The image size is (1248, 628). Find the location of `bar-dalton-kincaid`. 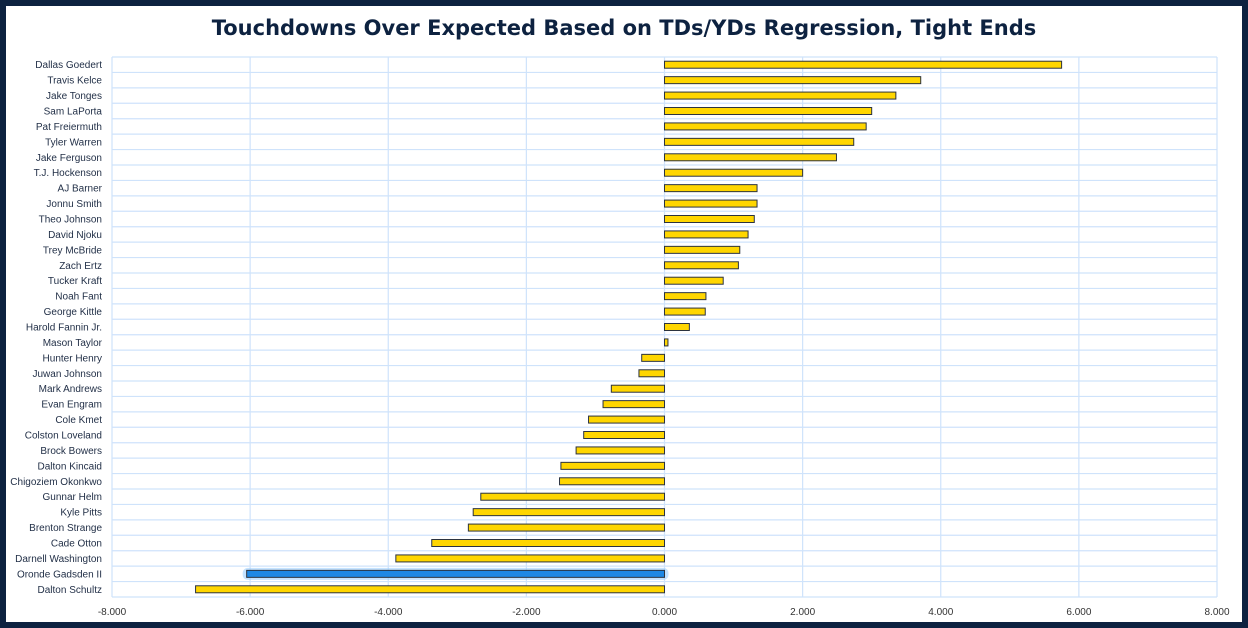

bar-dalton-kincaid is located at coordinates (612, 465).